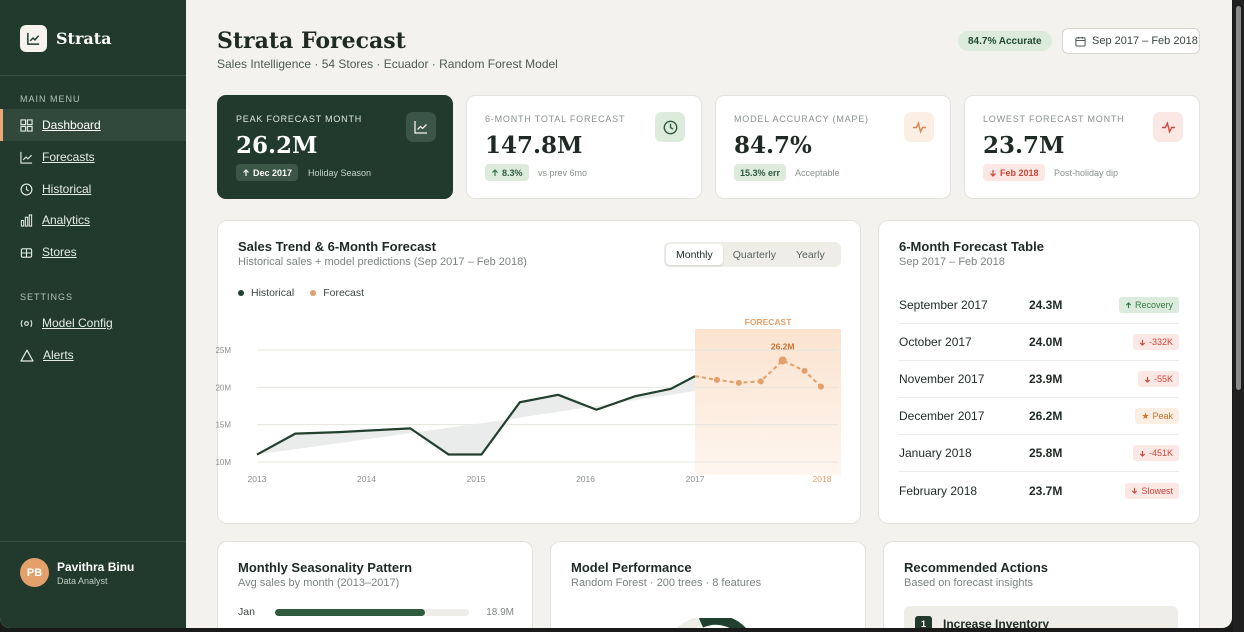  I want to click on store-icon, so click(26, 252).